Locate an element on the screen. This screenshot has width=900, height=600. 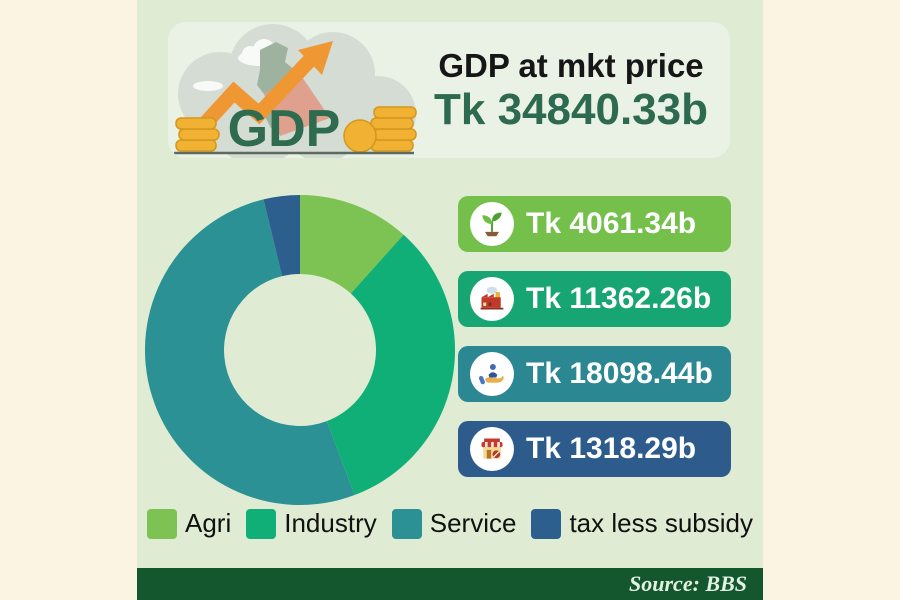
pill-value-tax: Tk 1318.29b is located at coordinates (611, 448).